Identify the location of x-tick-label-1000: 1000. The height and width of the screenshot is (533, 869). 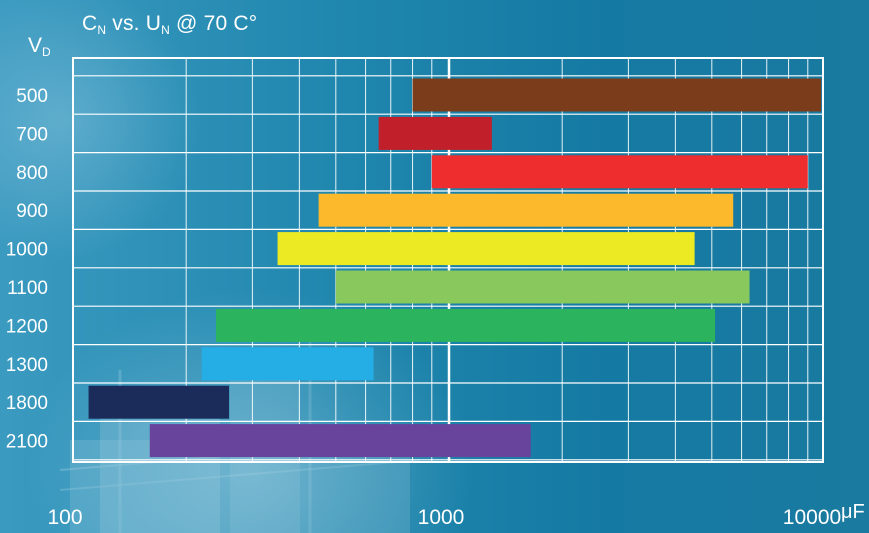
(441, 517).